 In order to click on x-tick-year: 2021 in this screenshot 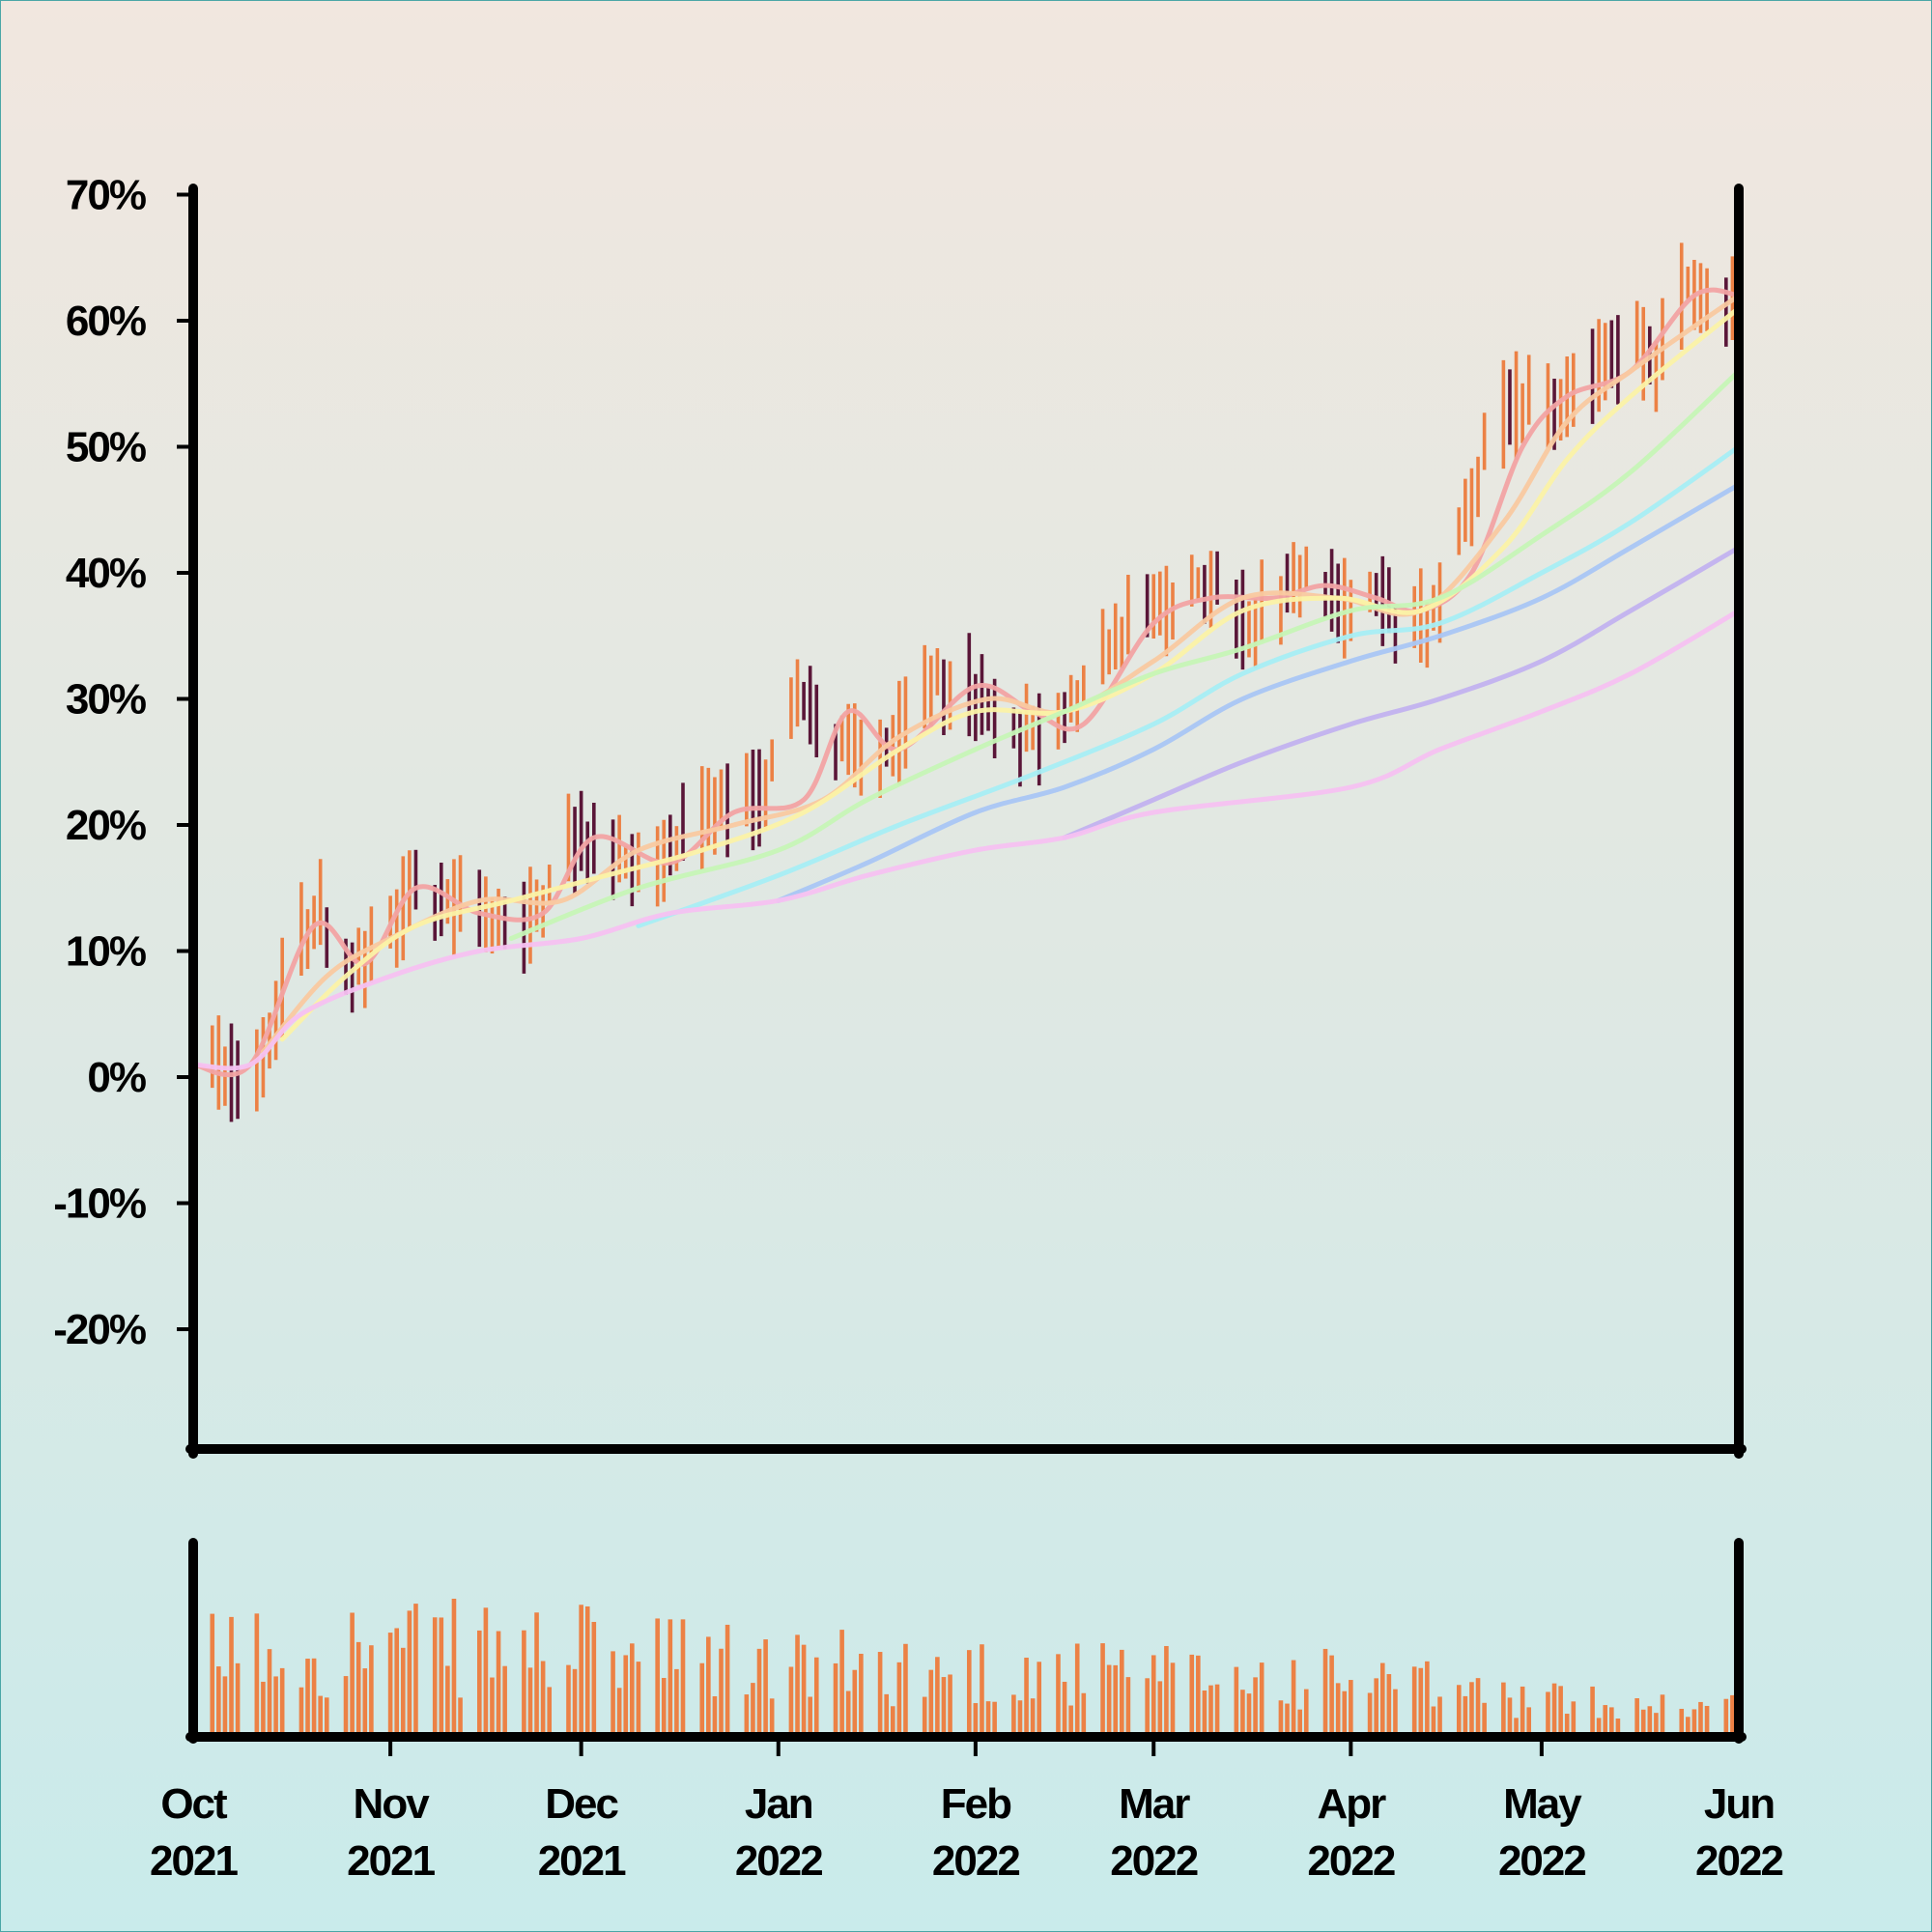, I will do `click(582, 1861)`.